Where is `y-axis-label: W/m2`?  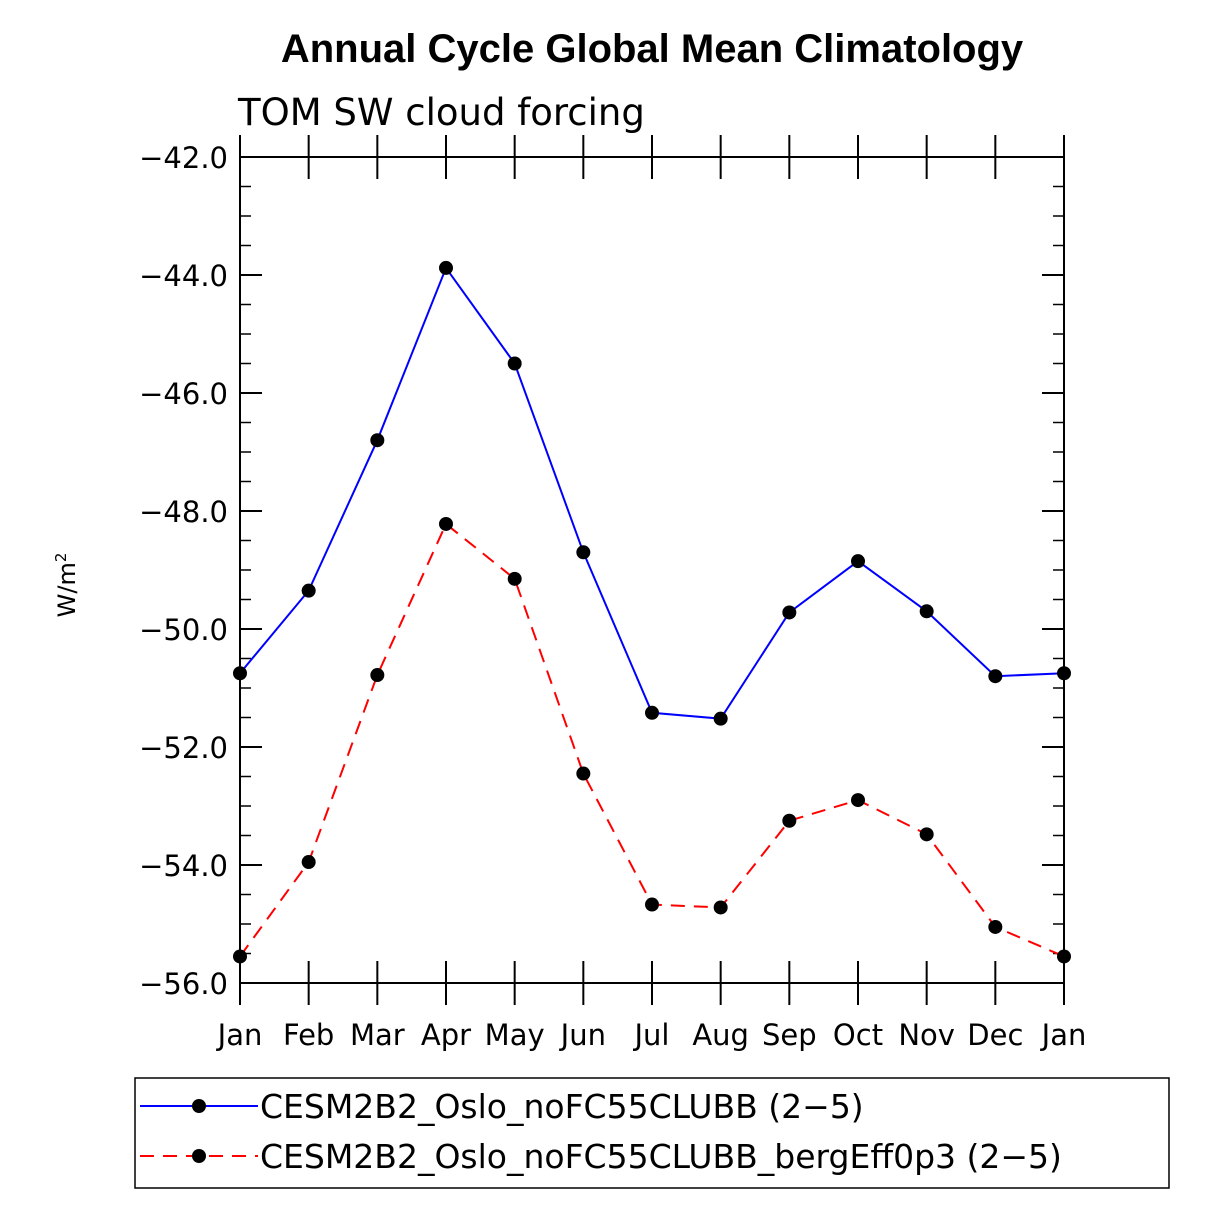 y-axis-label: W/m2 is located at coordinates (66, 585).